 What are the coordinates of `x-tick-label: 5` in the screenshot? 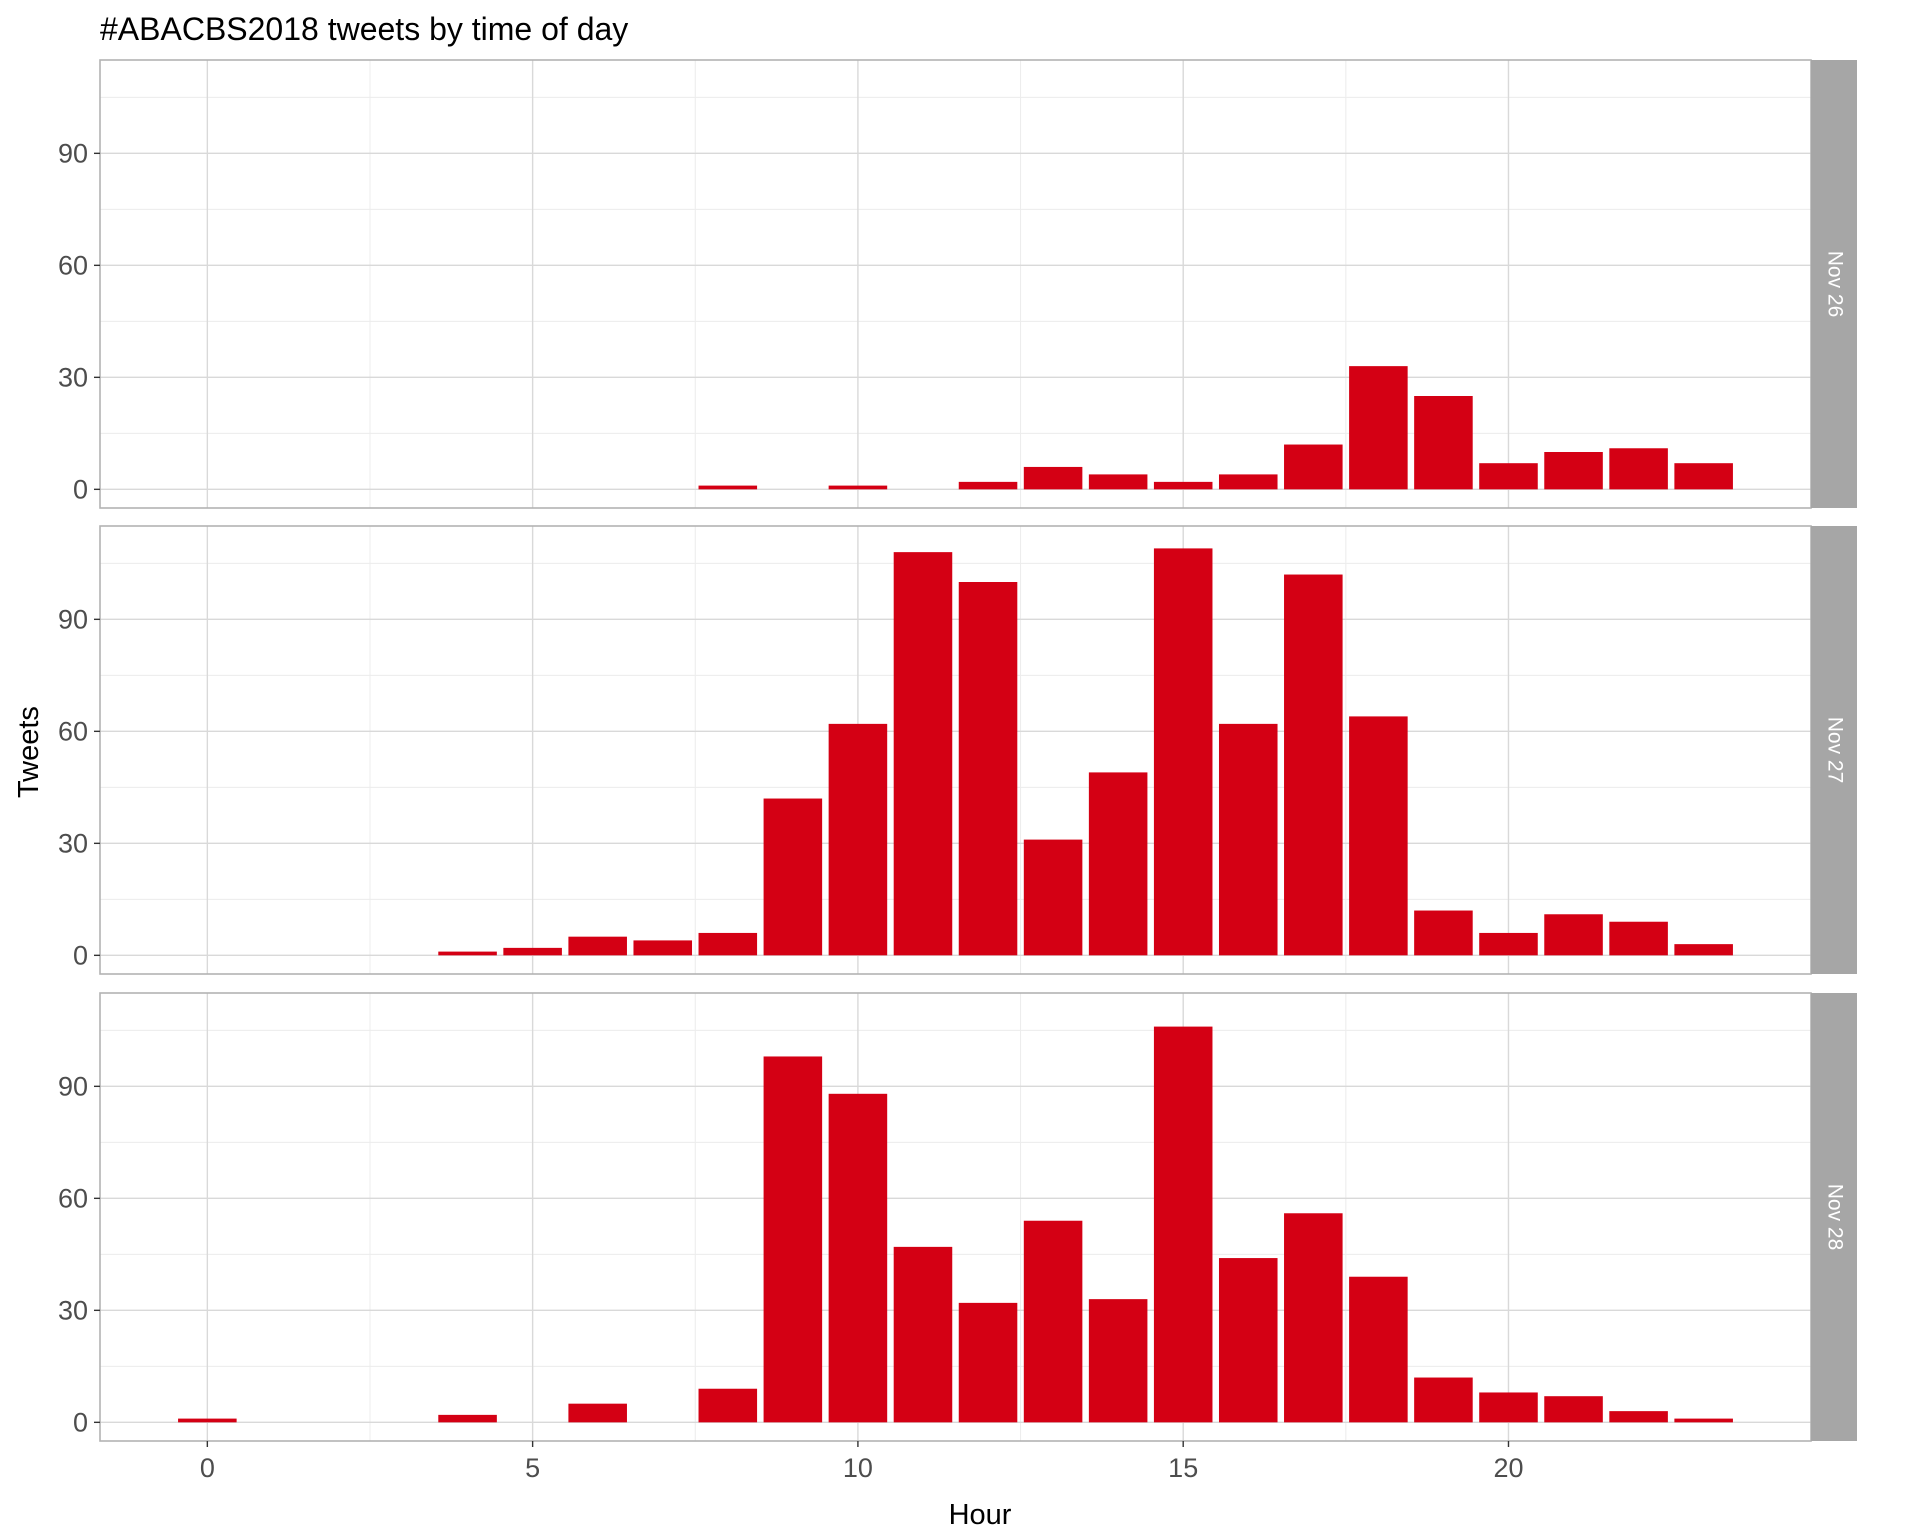 It's located at (532, 1468).